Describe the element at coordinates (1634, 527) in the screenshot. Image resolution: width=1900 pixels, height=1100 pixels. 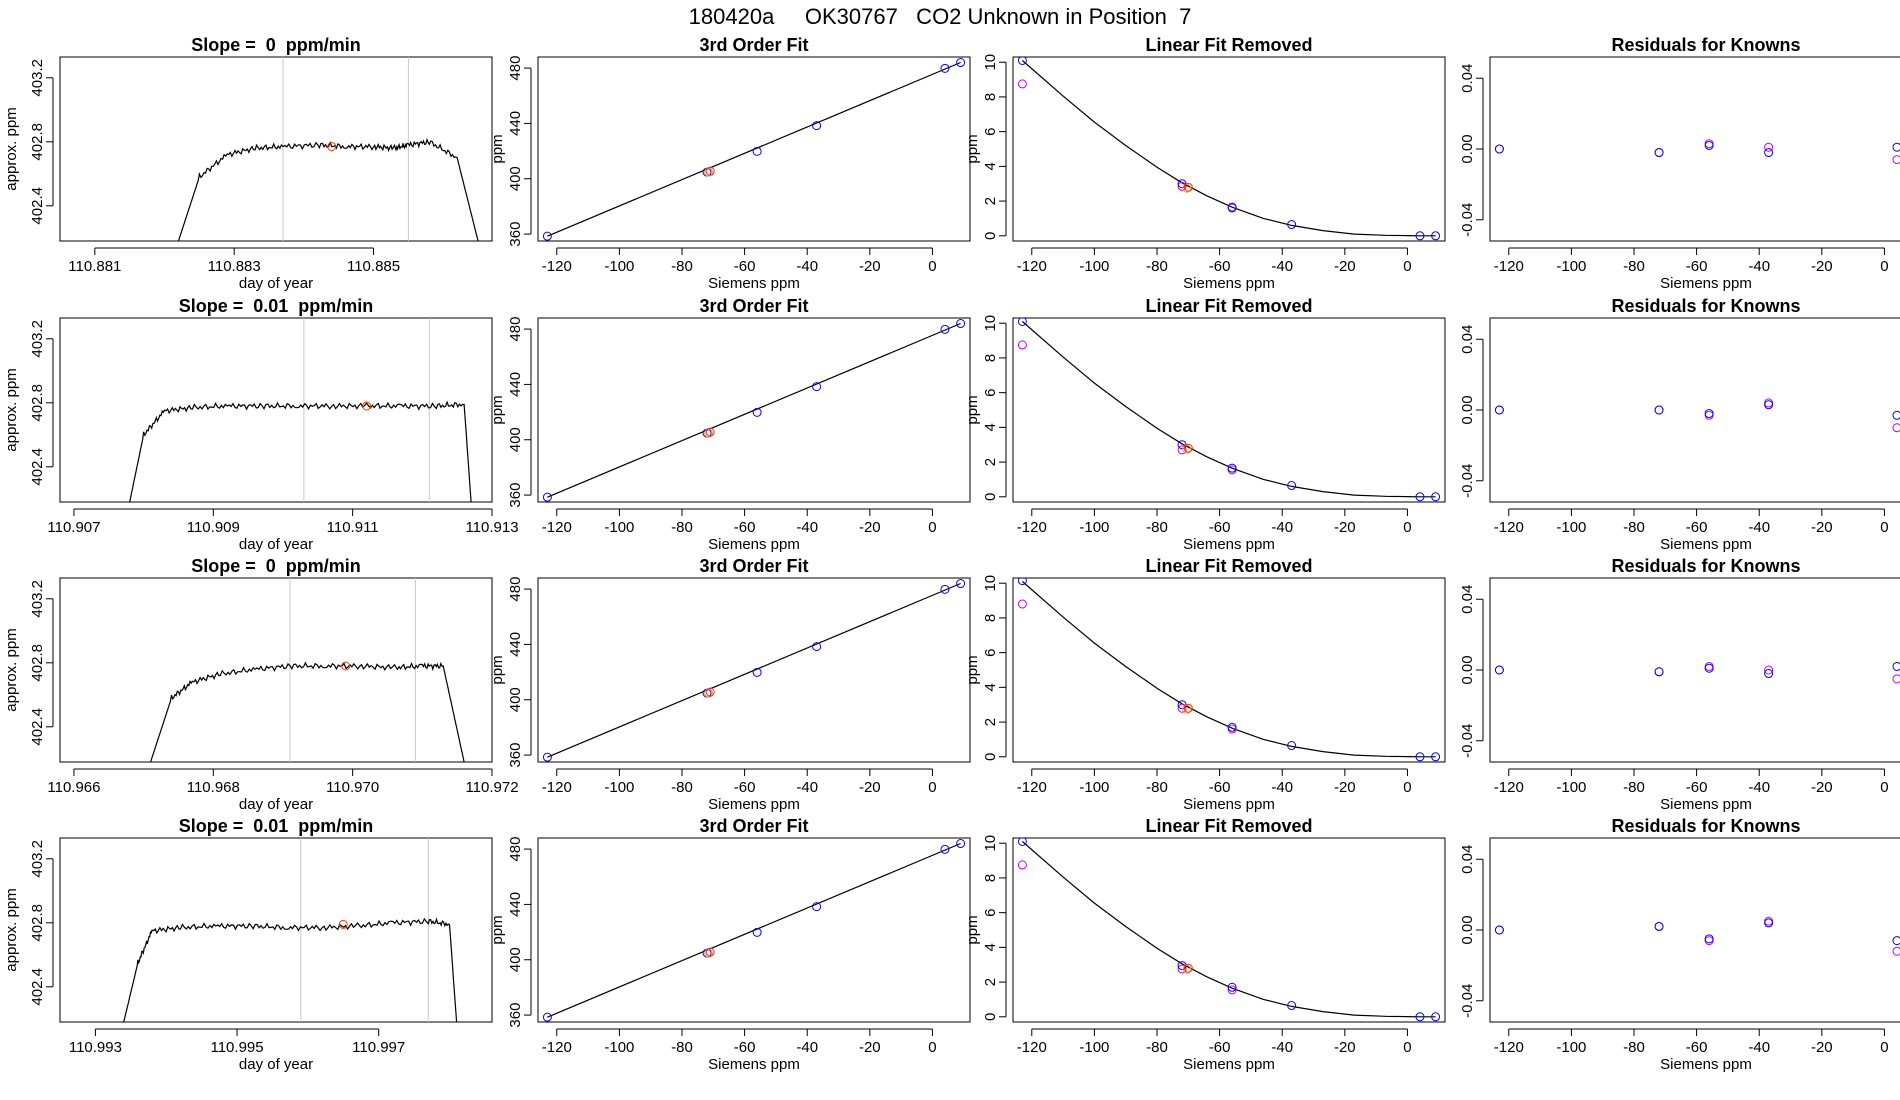
I see `x-tick-label: -80` at that location.